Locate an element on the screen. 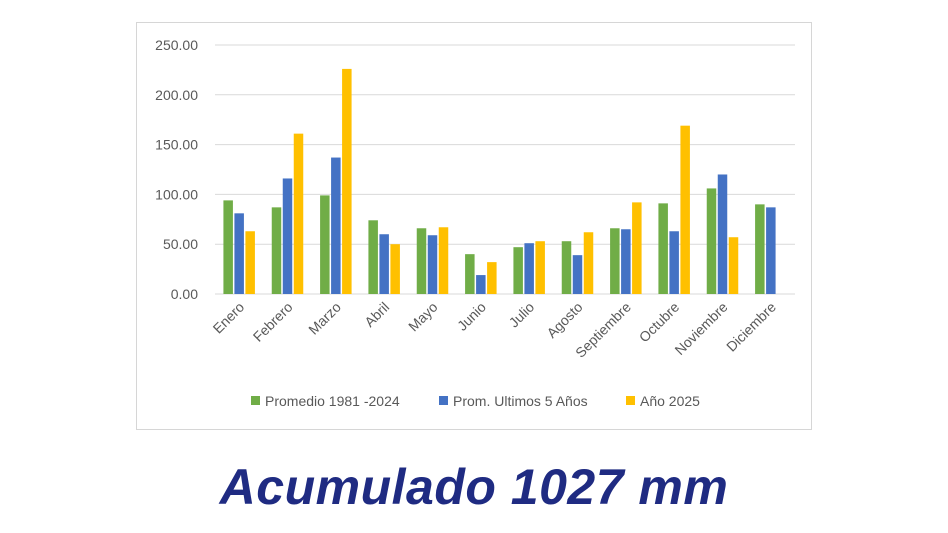 The width and height of the screenshot is (948, 533). accumulated-total-caption: Acumulado 1027 mm is located at coordinates (474, 487).